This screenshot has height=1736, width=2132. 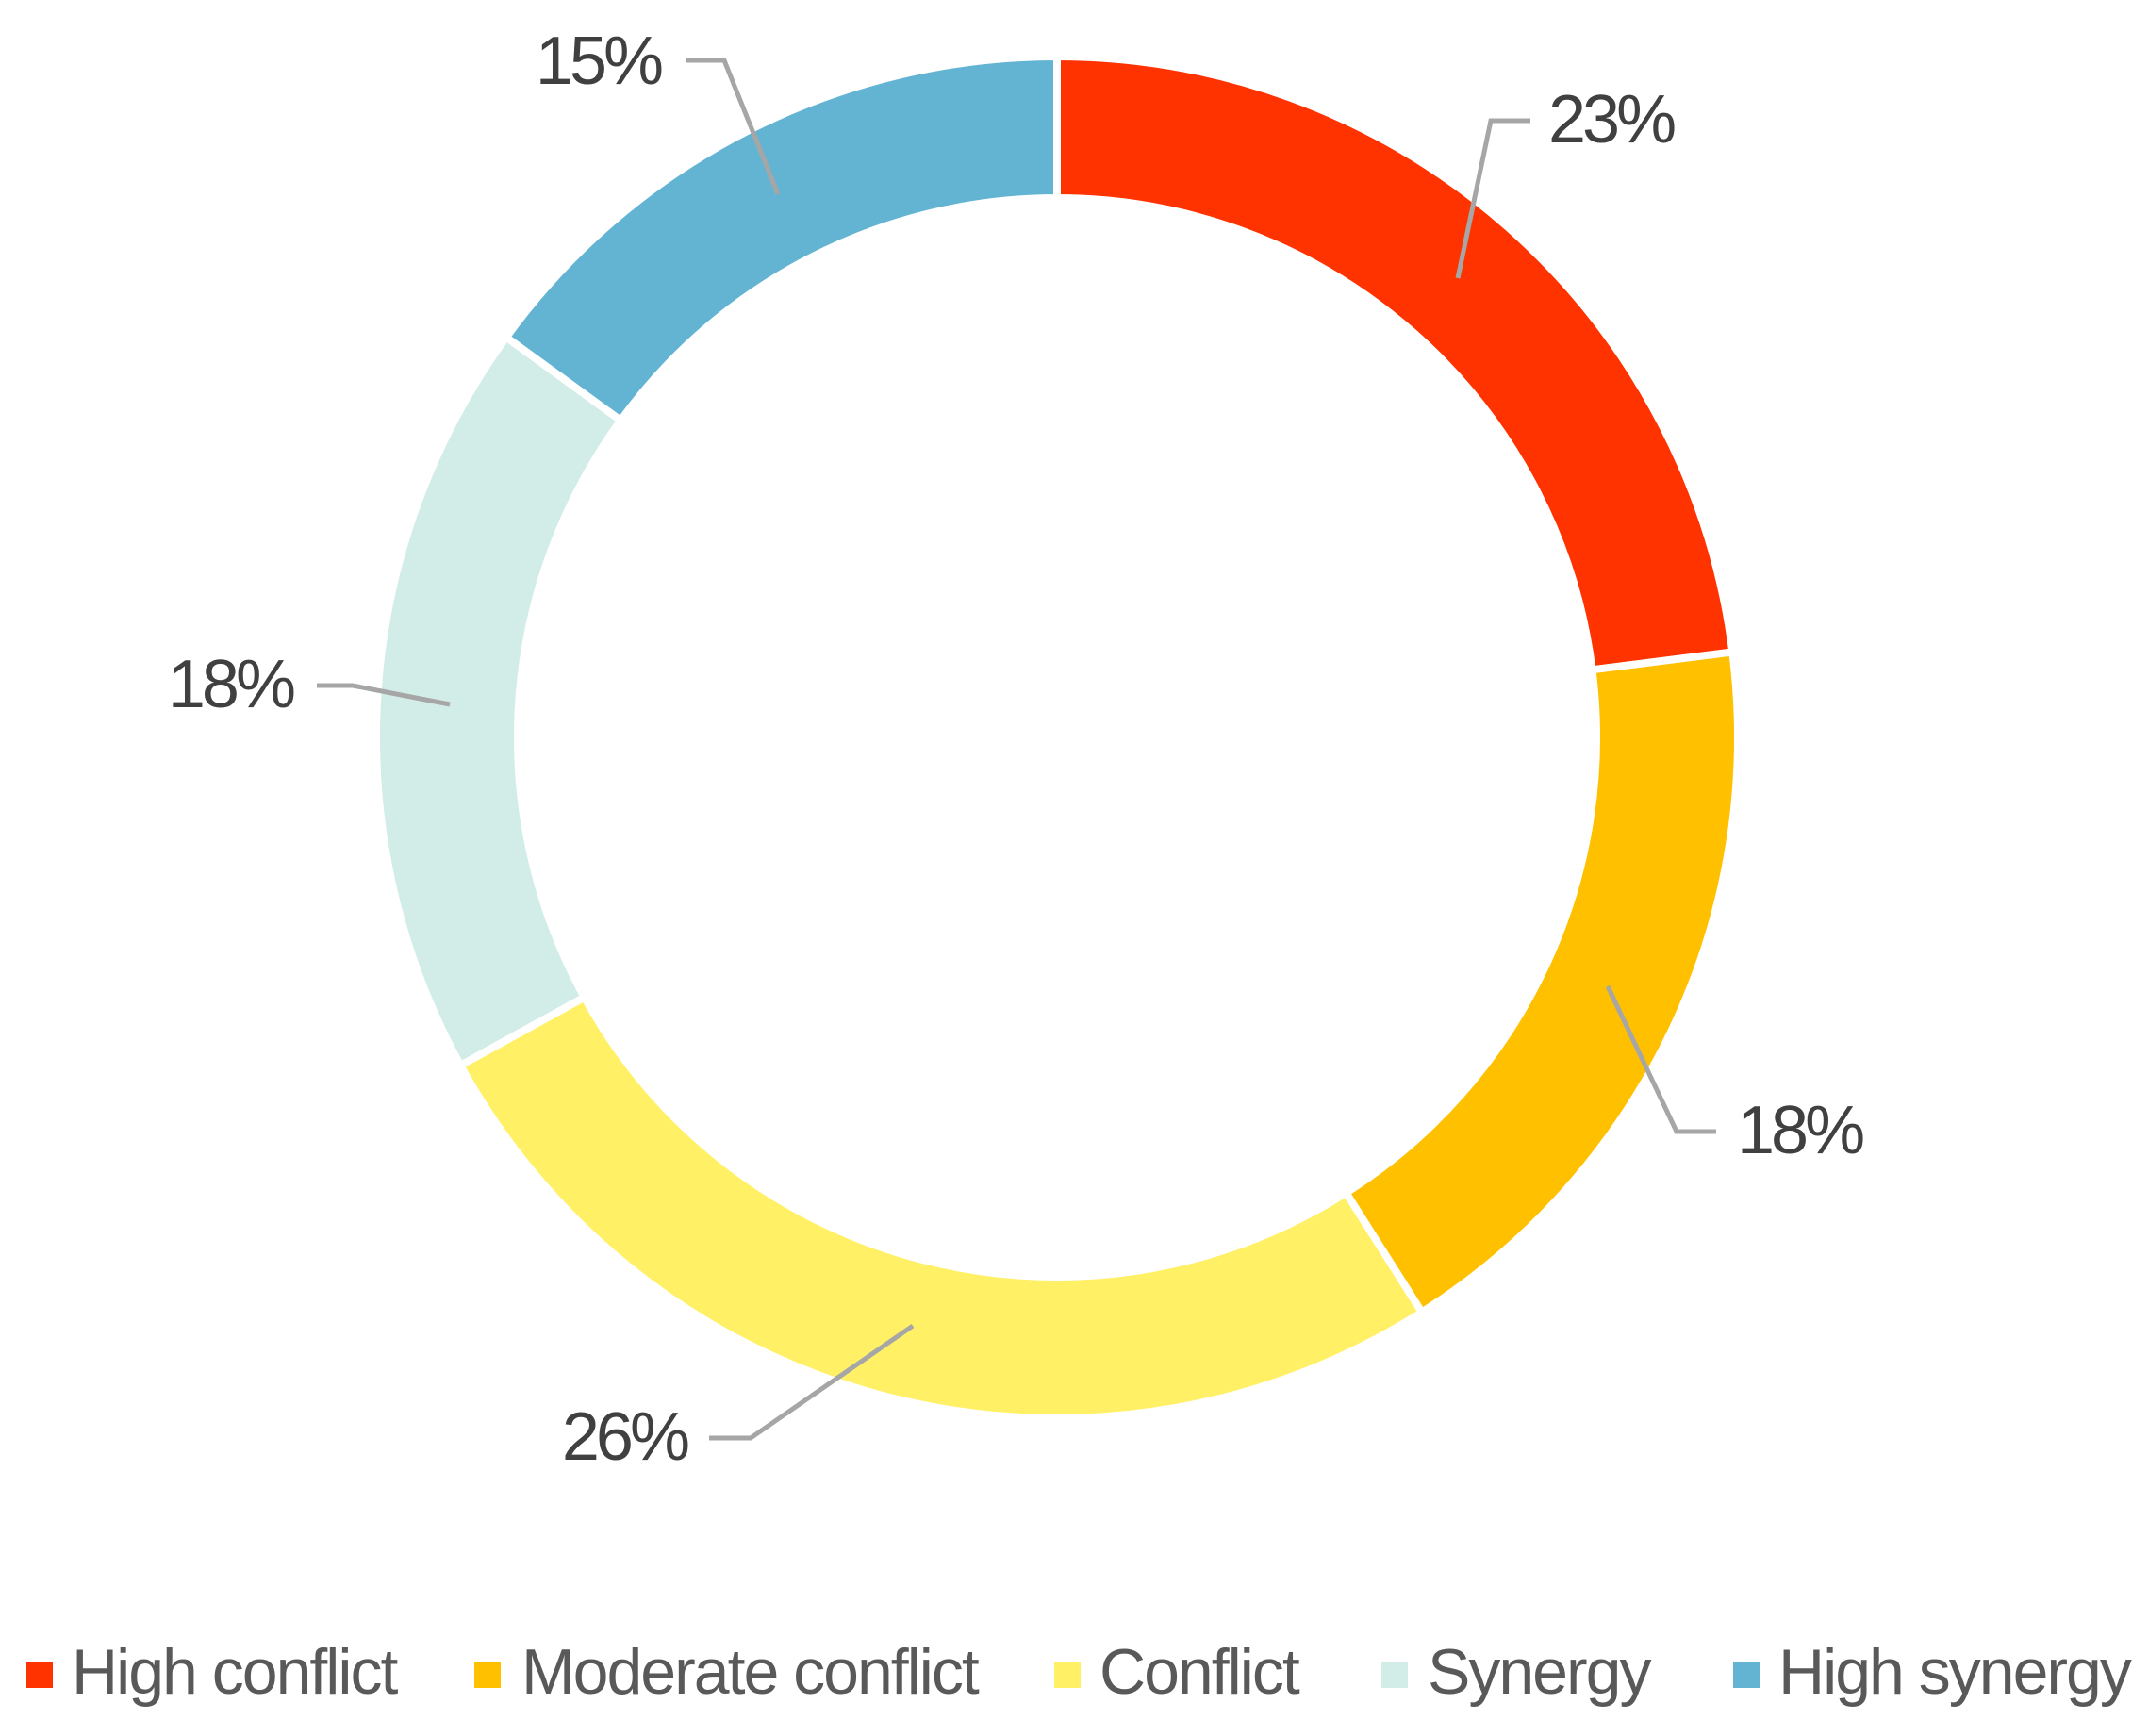 I want to click on legend-swatch-high-synergy, so click(x=1746, y=1675).